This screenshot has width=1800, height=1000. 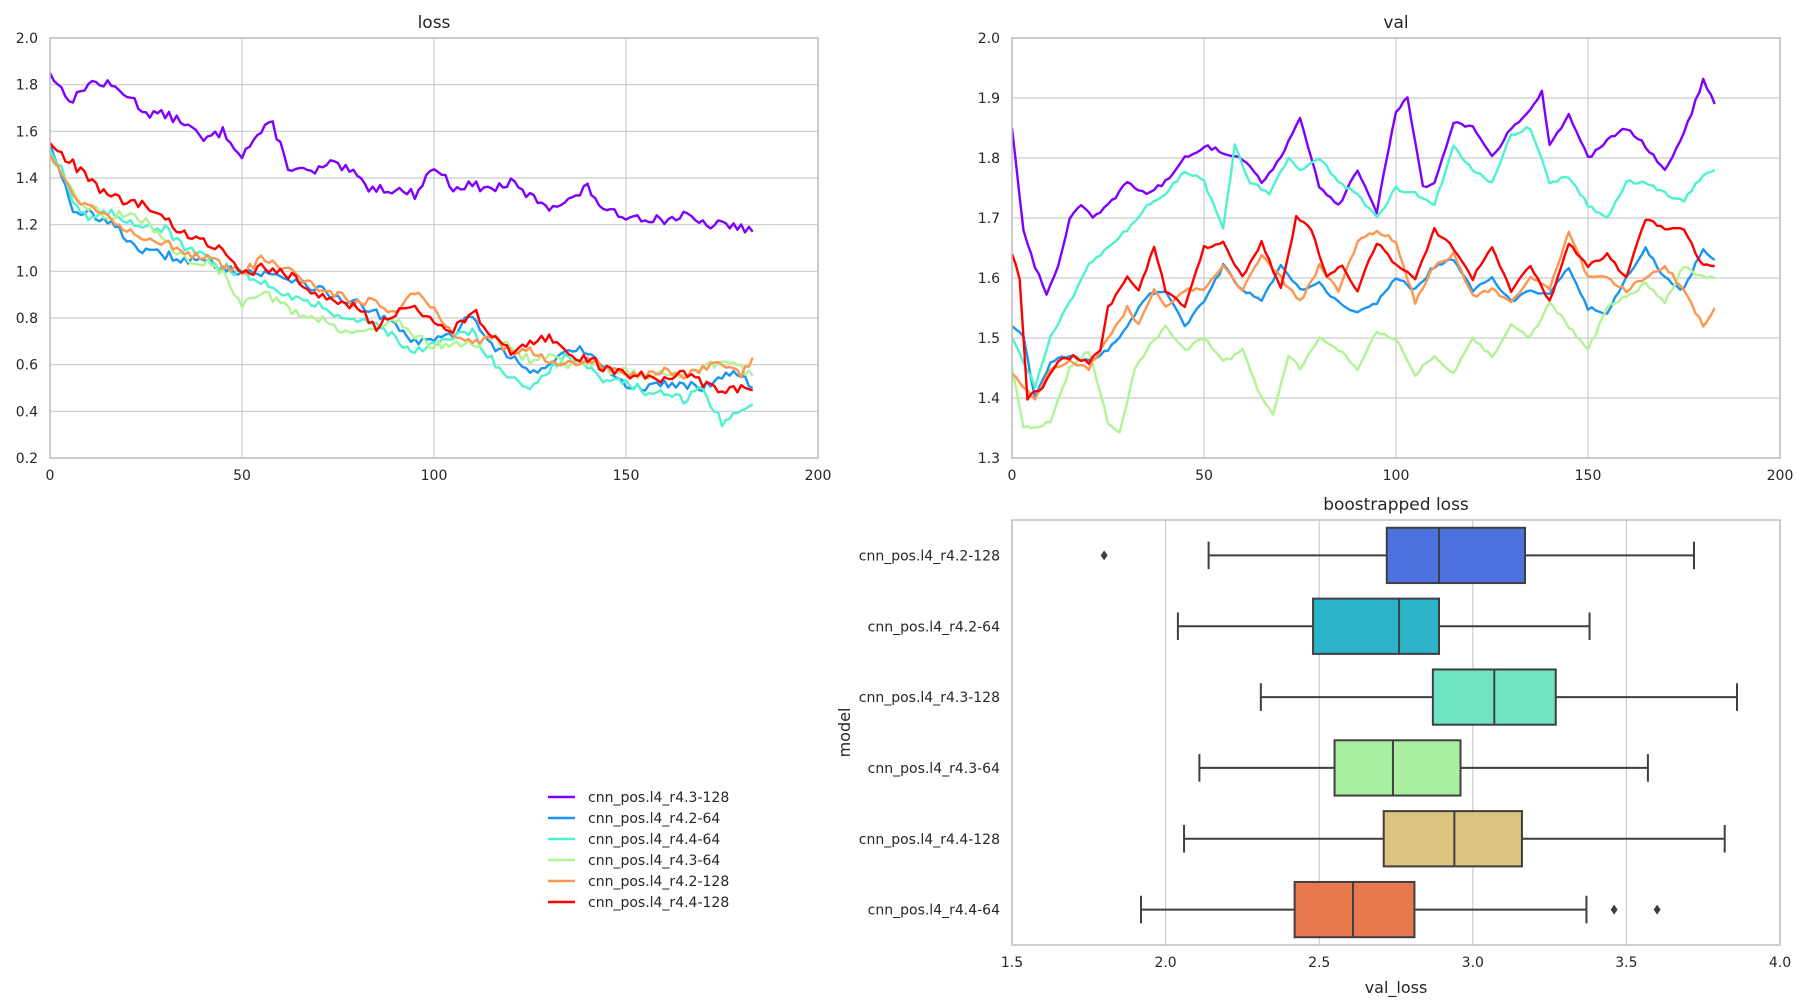 I want to click on chart-title: val, so click(x=1395, y=23).